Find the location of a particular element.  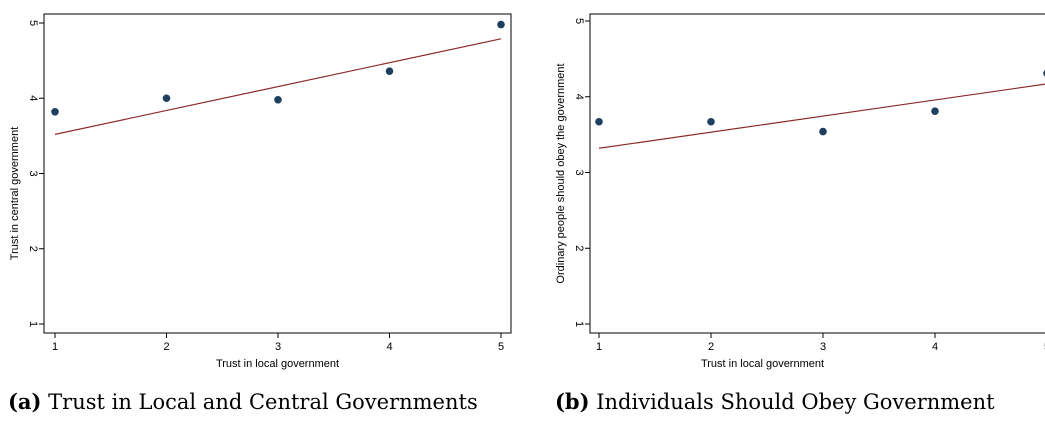

caption-text: Trust in Local and Central Governments is located at coordinates (259, 402).